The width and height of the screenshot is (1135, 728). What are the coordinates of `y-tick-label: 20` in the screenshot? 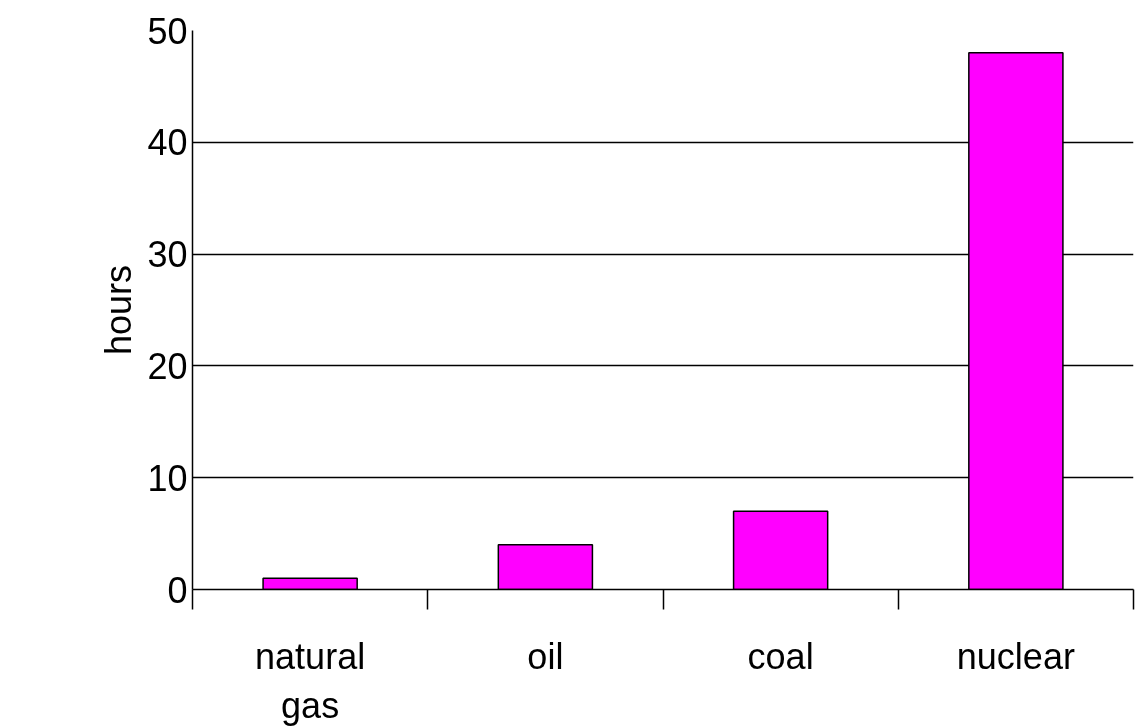 It's located at (167, 366).